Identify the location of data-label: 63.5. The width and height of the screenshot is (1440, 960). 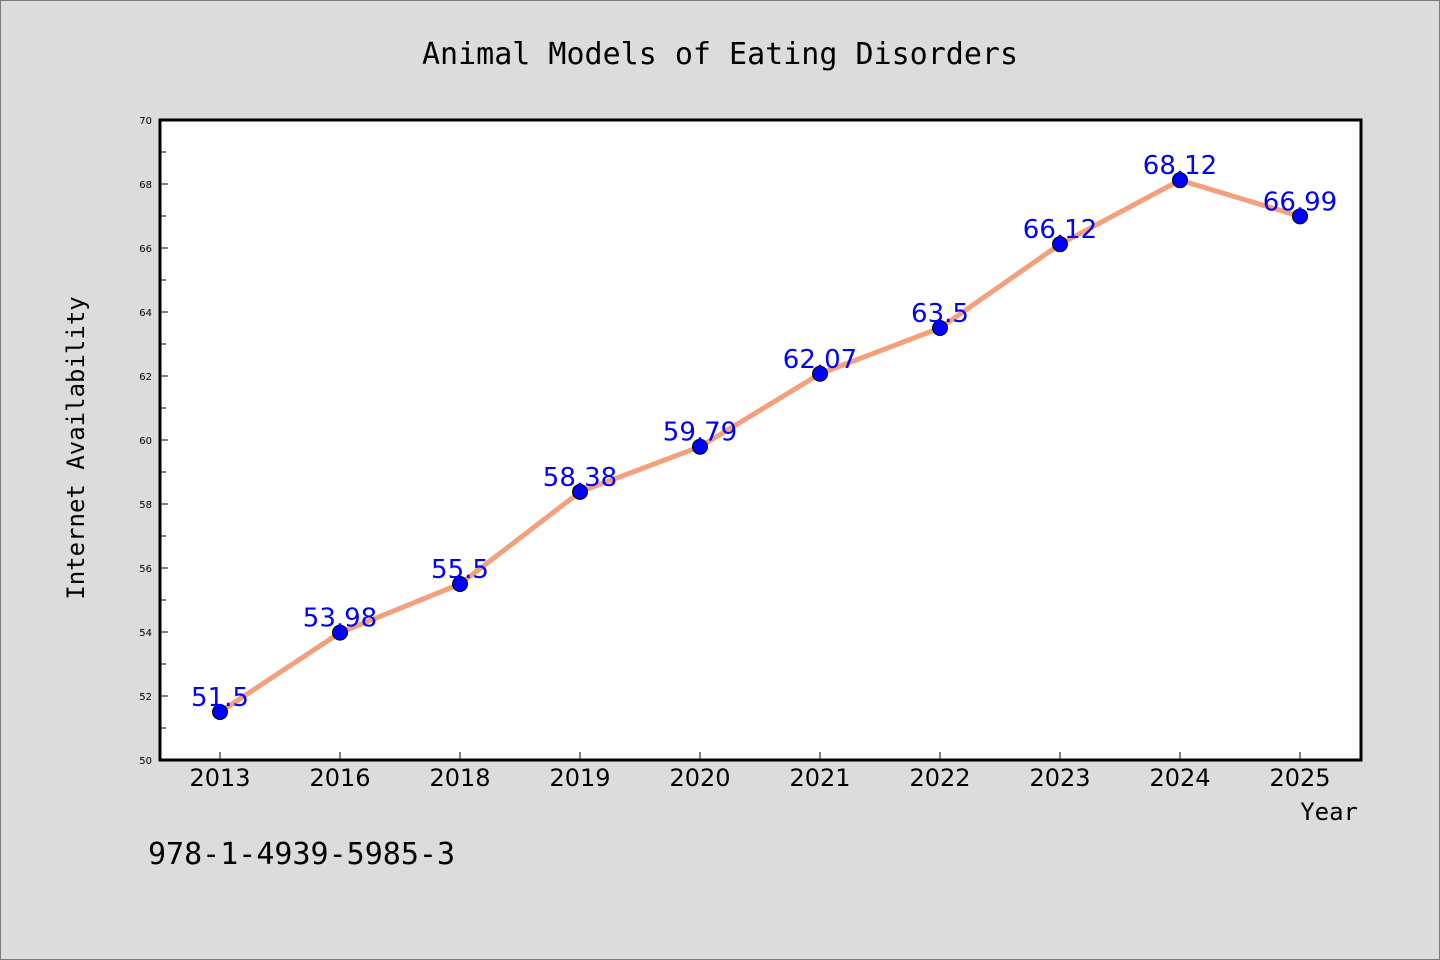
(940, 314).